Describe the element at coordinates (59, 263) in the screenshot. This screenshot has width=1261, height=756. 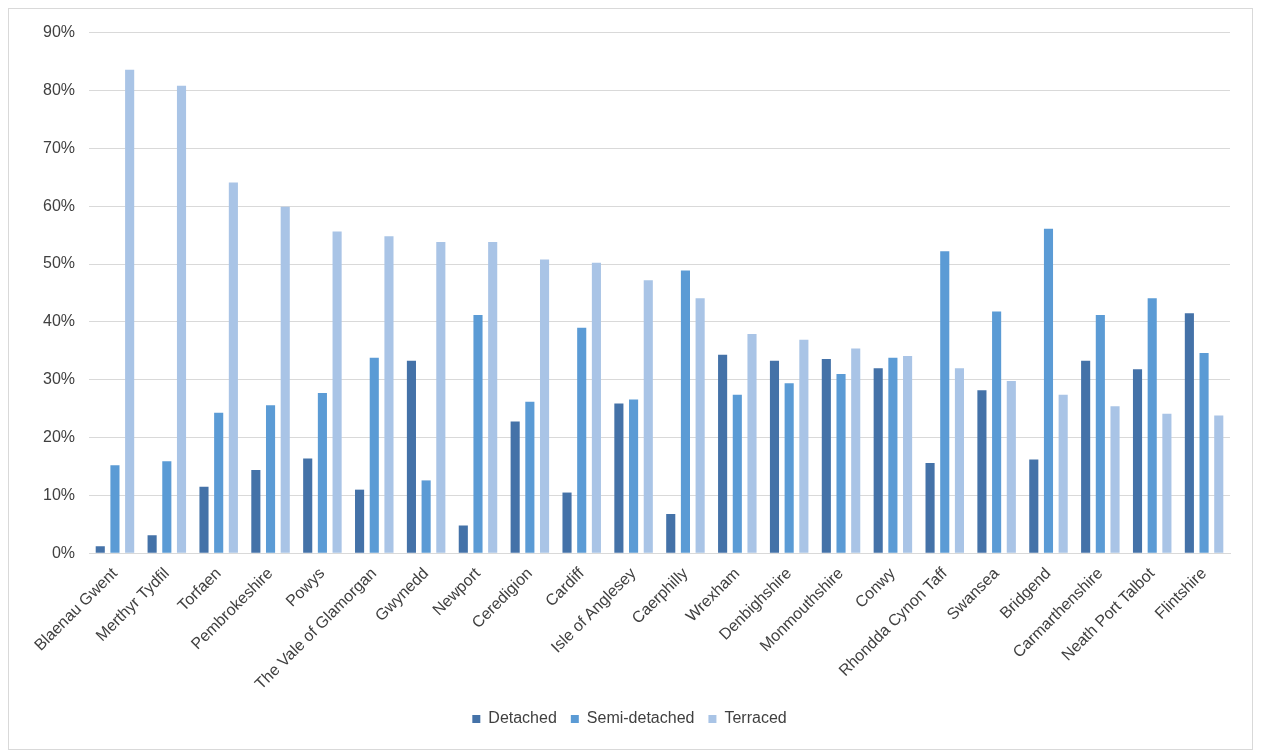
I see `y-tick-label: 50%` at that location.